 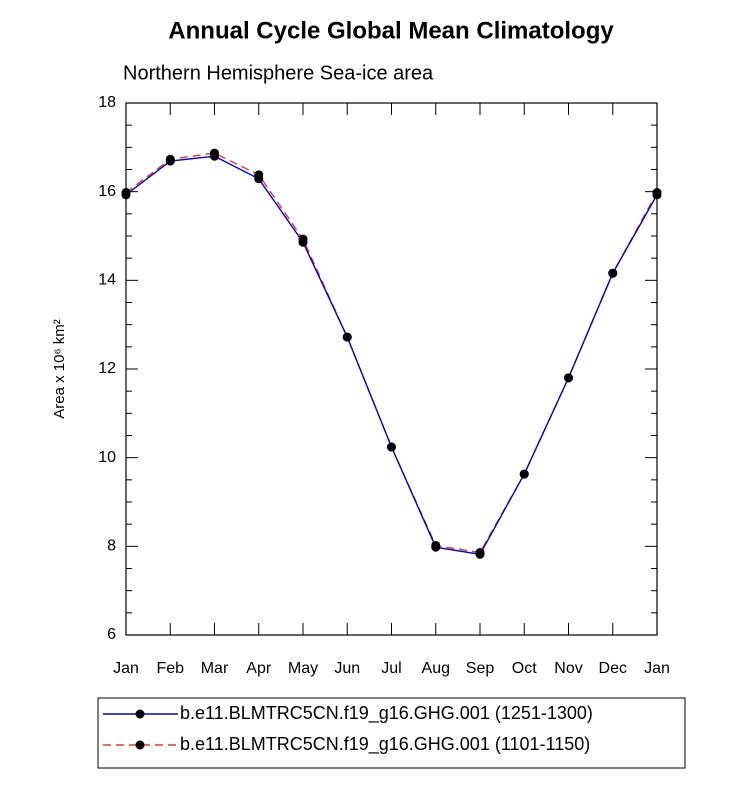 What do you see at coordinates (613, 668) in the screenshot?
I see `x-tick-label: Dec` at bounding box center [613, 668].